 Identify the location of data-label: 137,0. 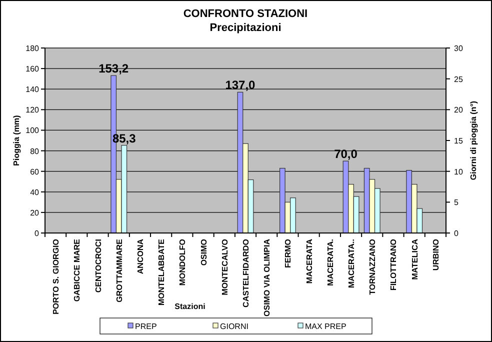
(240, 85).